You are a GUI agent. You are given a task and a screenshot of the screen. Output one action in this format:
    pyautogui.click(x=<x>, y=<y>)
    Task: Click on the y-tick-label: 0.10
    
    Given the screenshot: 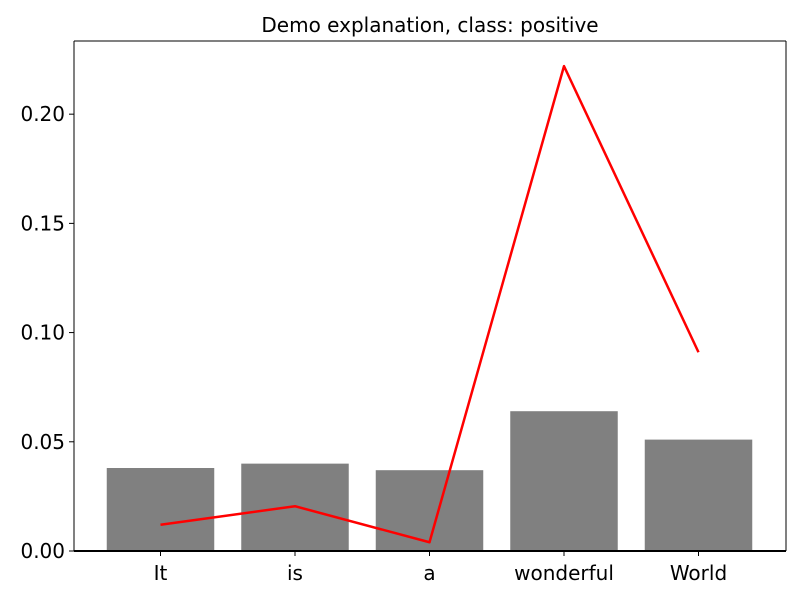 What is the action you would take?
    pyautogui.click(x=42, y=333)
    